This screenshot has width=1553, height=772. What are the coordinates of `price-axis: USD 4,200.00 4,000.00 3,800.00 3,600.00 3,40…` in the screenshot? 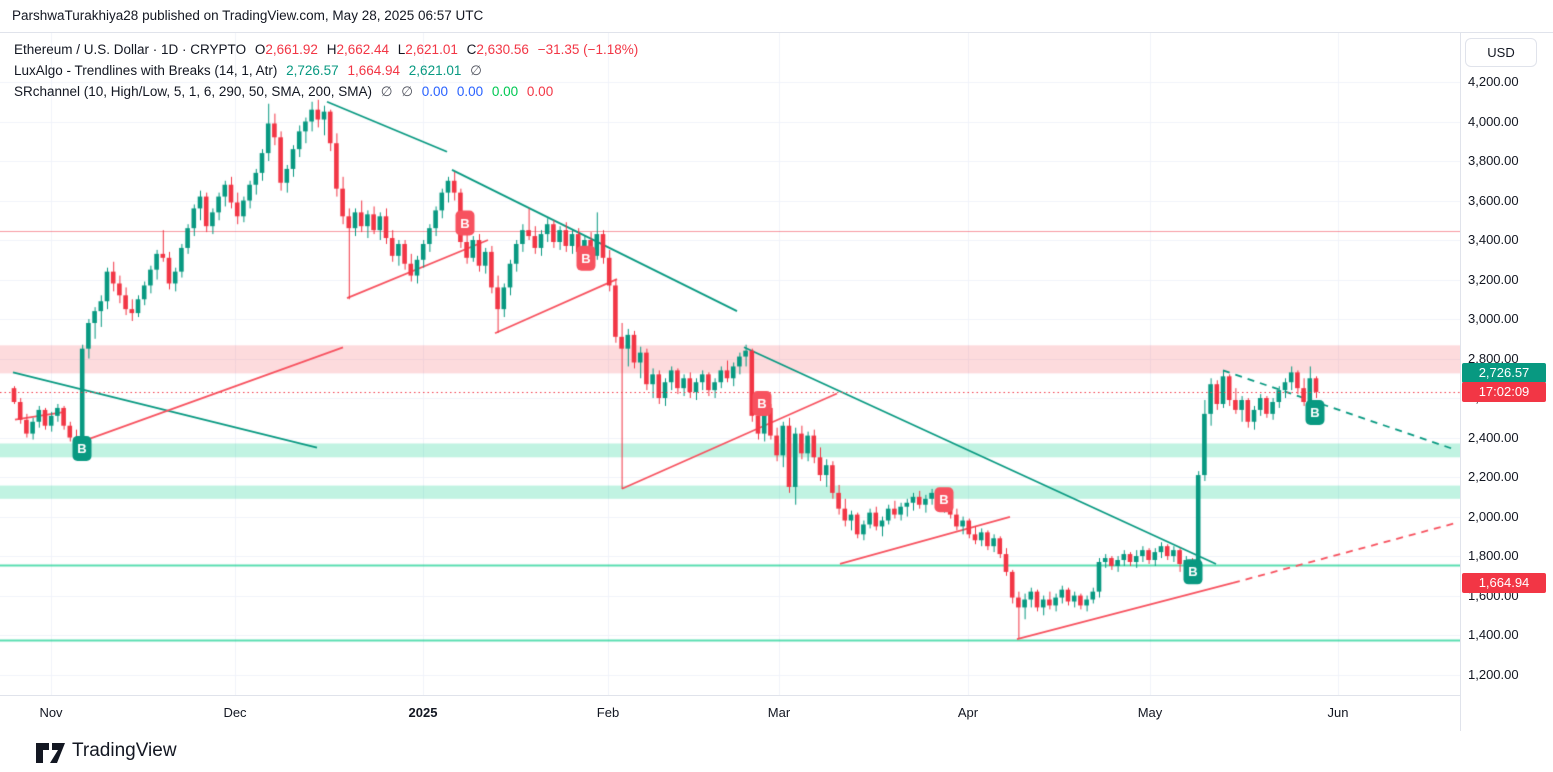 It's located at (1506, 363).